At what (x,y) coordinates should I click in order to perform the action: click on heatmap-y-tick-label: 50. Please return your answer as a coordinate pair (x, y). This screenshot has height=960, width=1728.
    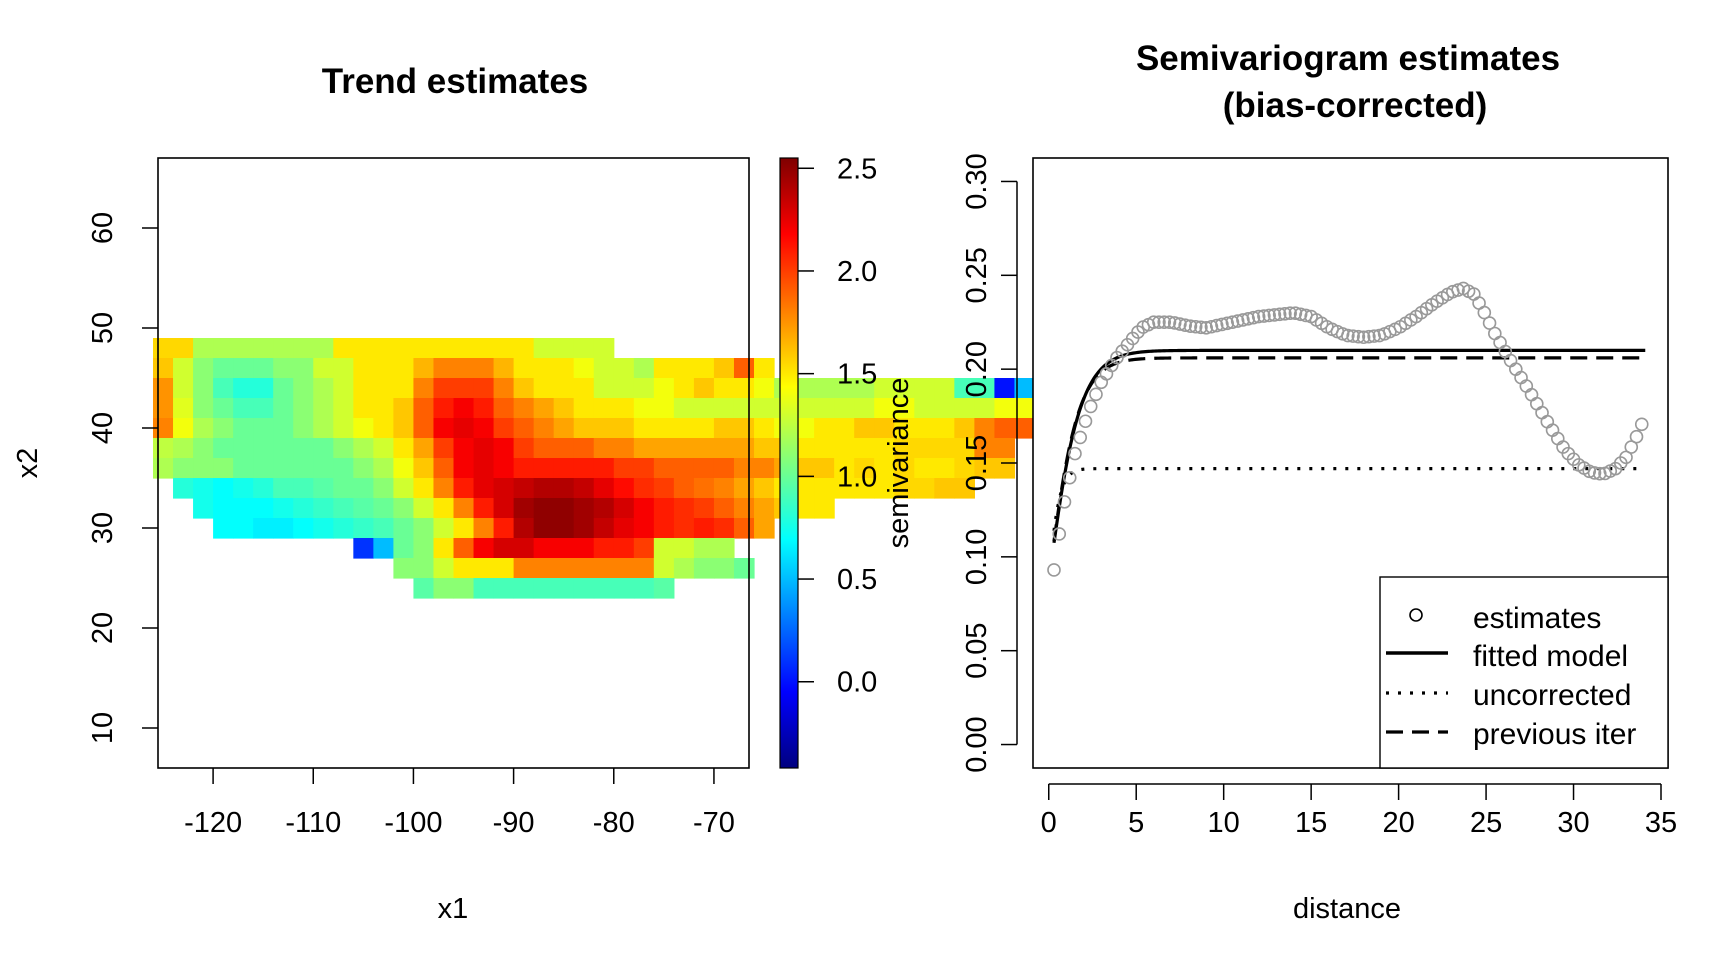
    Looking at the image, I should click on (103, 328).